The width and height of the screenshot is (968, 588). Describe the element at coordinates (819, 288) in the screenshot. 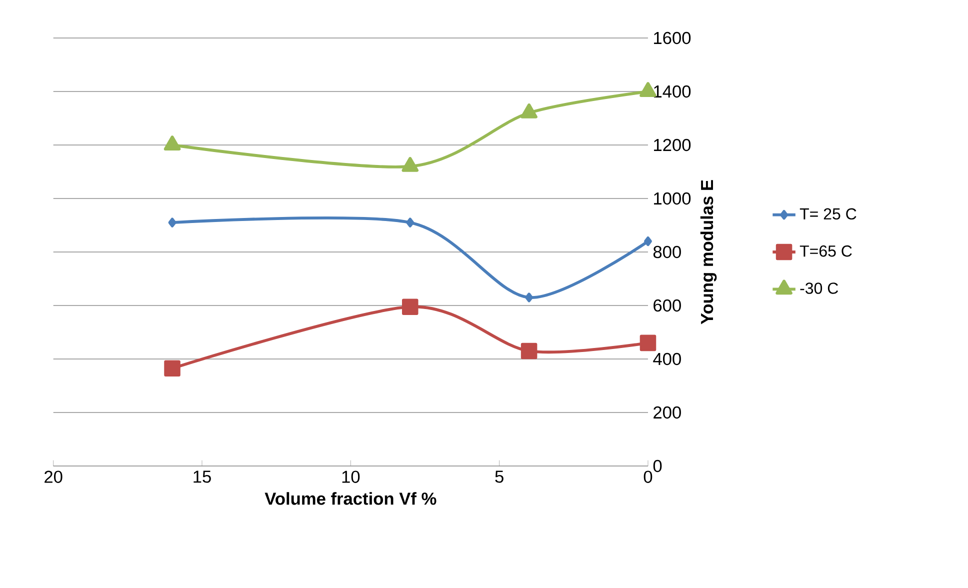

I see `legend-label: -30 C` at that location.